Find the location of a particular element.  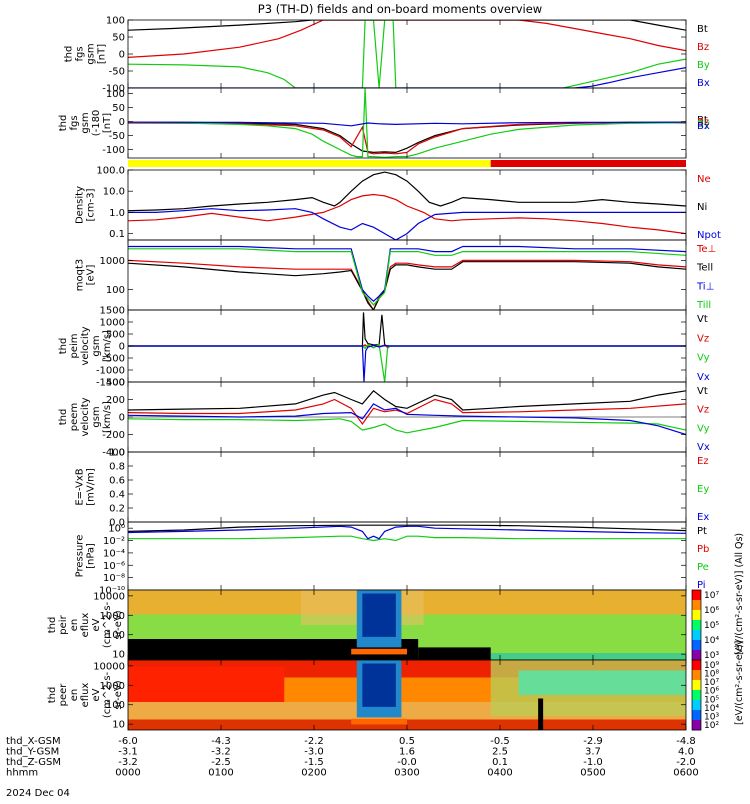

legend-entry-ti⊥: Ti⊥ is located at coordinates (705, 286).